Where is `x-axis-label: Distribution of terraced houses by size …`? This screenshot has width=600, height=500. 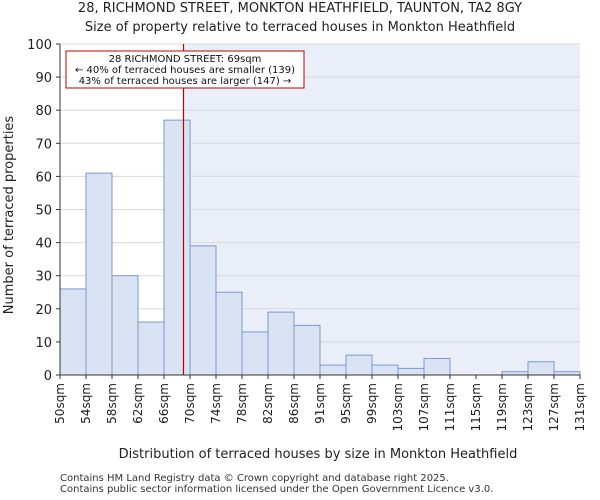 x-axis-label: Distribution of terraced houses by size … is located at coordinates (318, 454).